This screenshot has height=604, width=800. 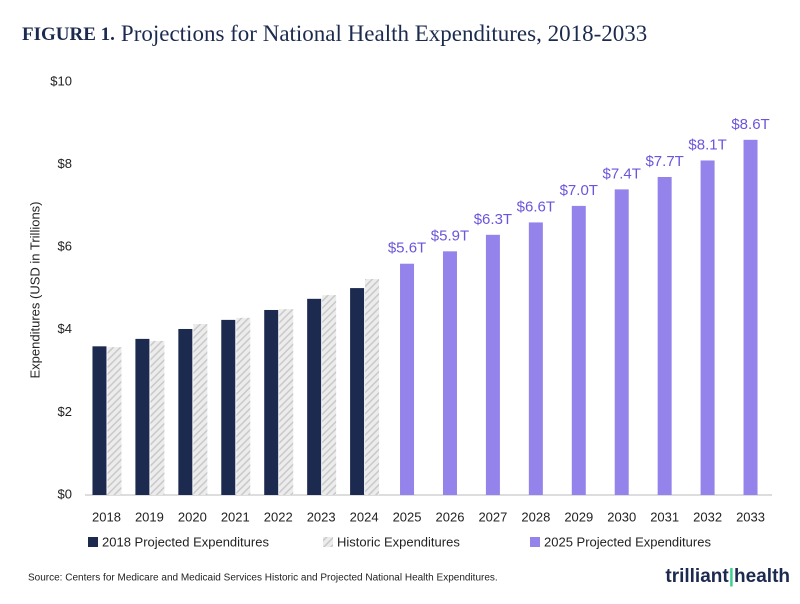 What do you see at coordinates (65, 493) in the screenshot?
I see `y-tick-label: $0` at bounding box center [65, 493].